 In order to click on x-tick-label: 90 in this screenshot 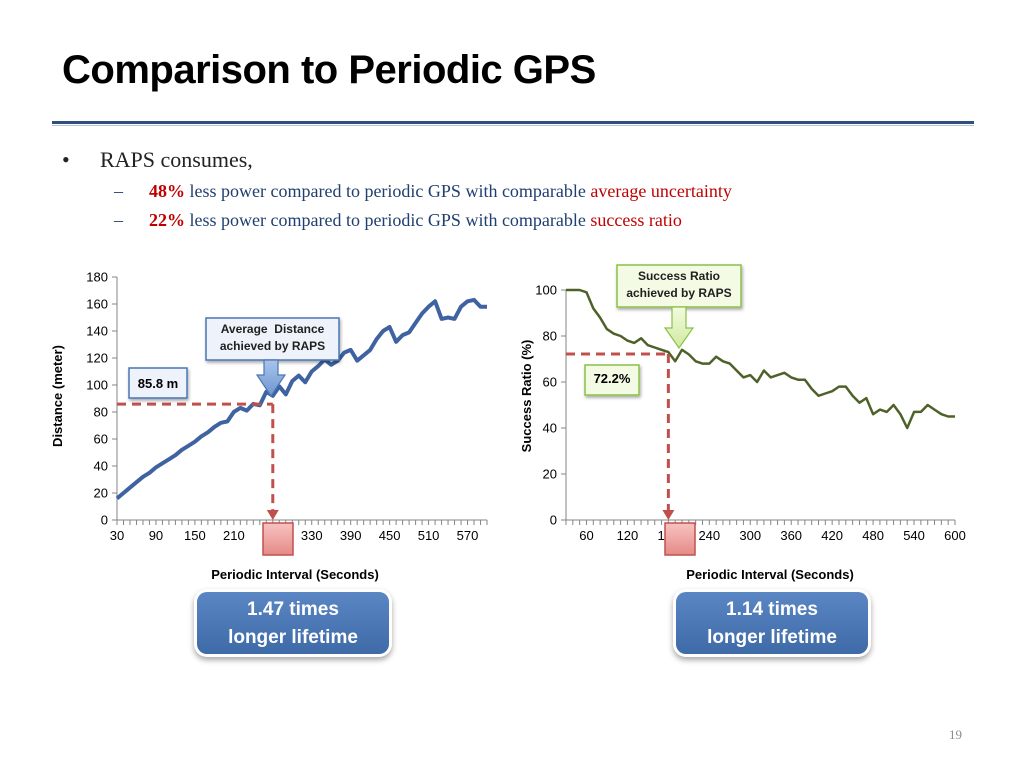, I will do `click(156, 535)`.